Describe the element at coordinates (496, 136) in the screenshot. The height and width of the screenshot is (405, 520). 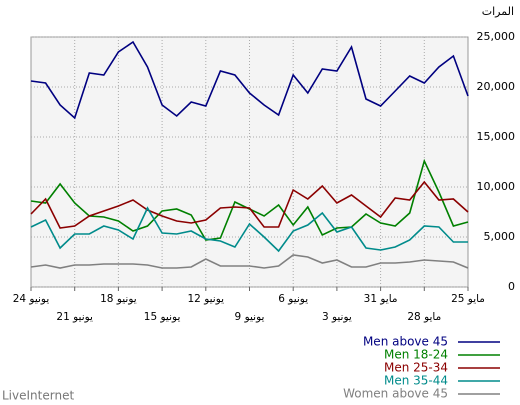
I see `y-tick-label: 15,000` at that location.